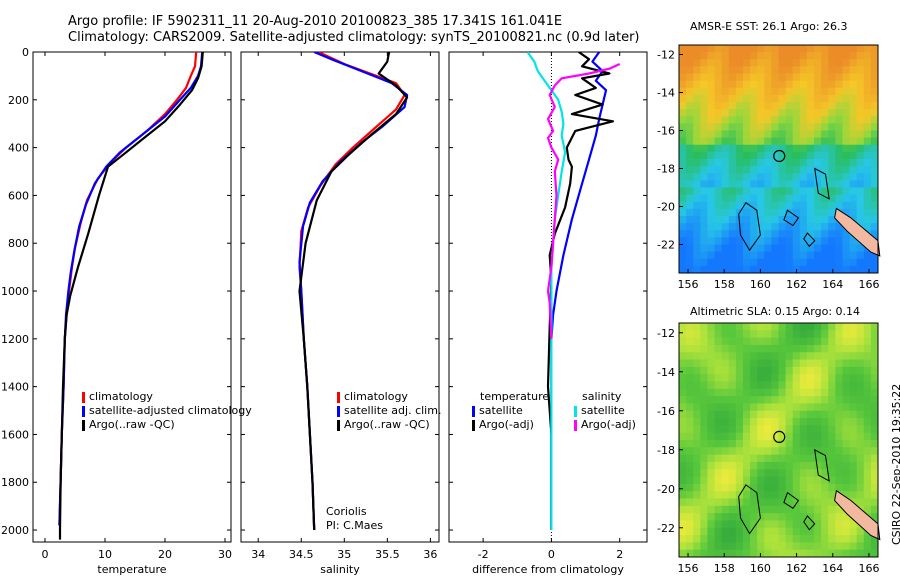 The height and width of the screenshot is (580, 900). What do you see at coordinates (510, 425) in the screenshot?
I see `legend-argo: Argo(-adj)` at bounding box center [510, 425].